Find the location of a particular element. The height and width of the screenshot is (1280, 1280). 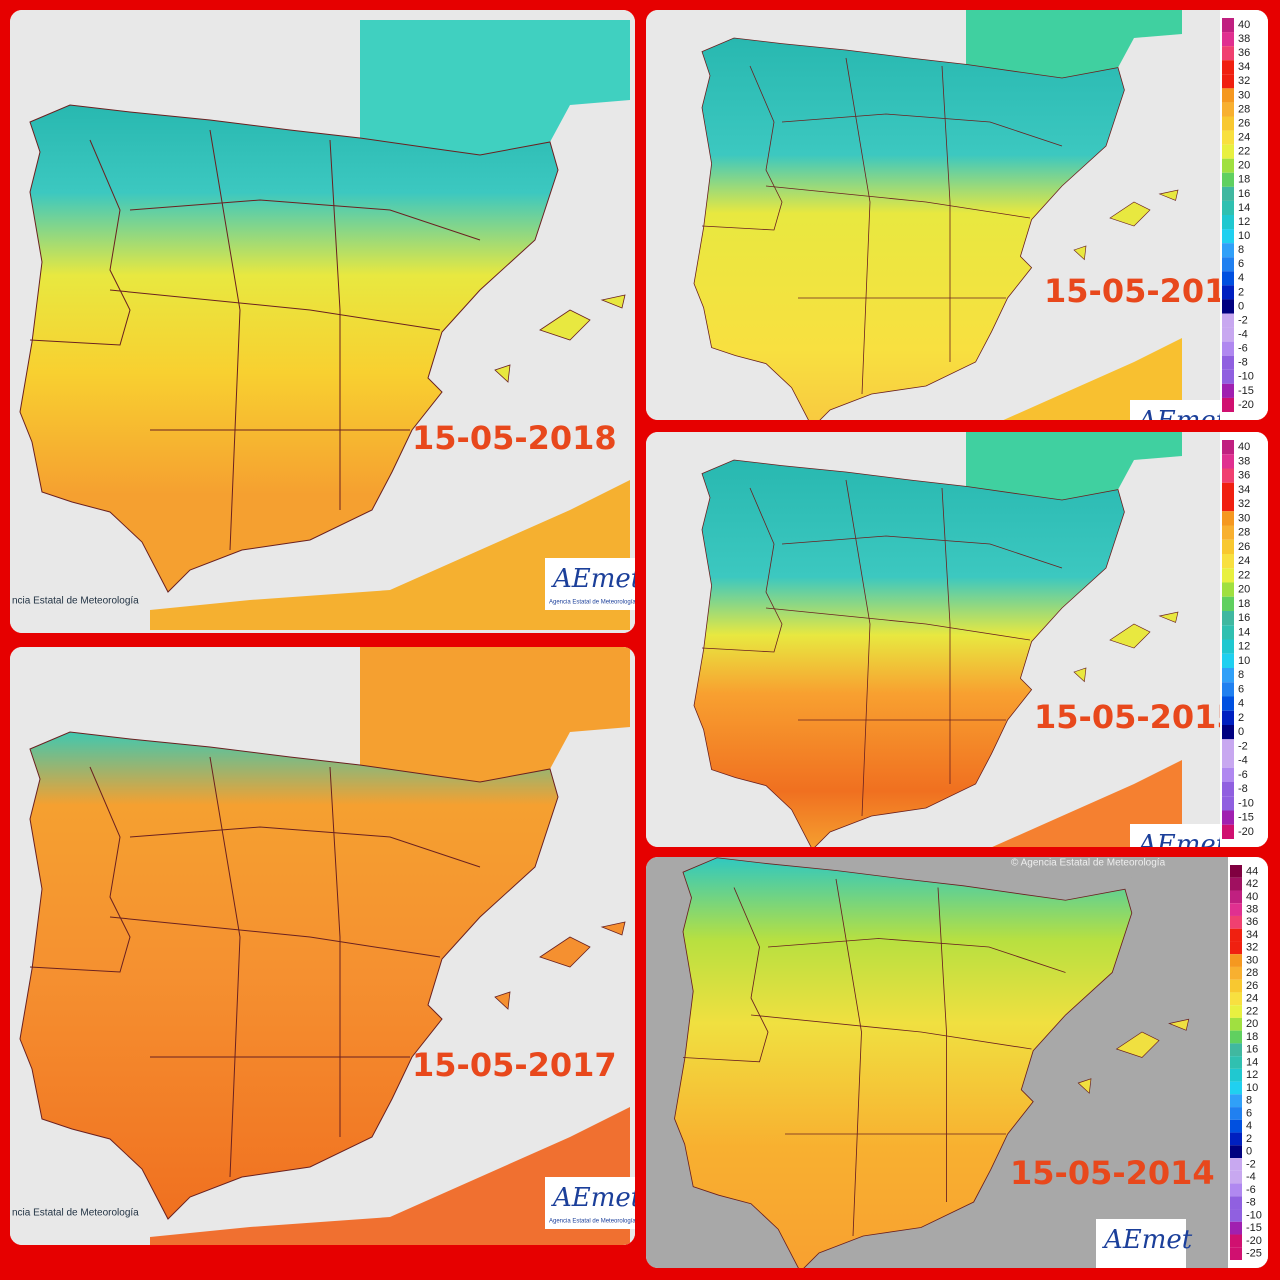

legend-label: 42 is located at coordinates (1252, 884).